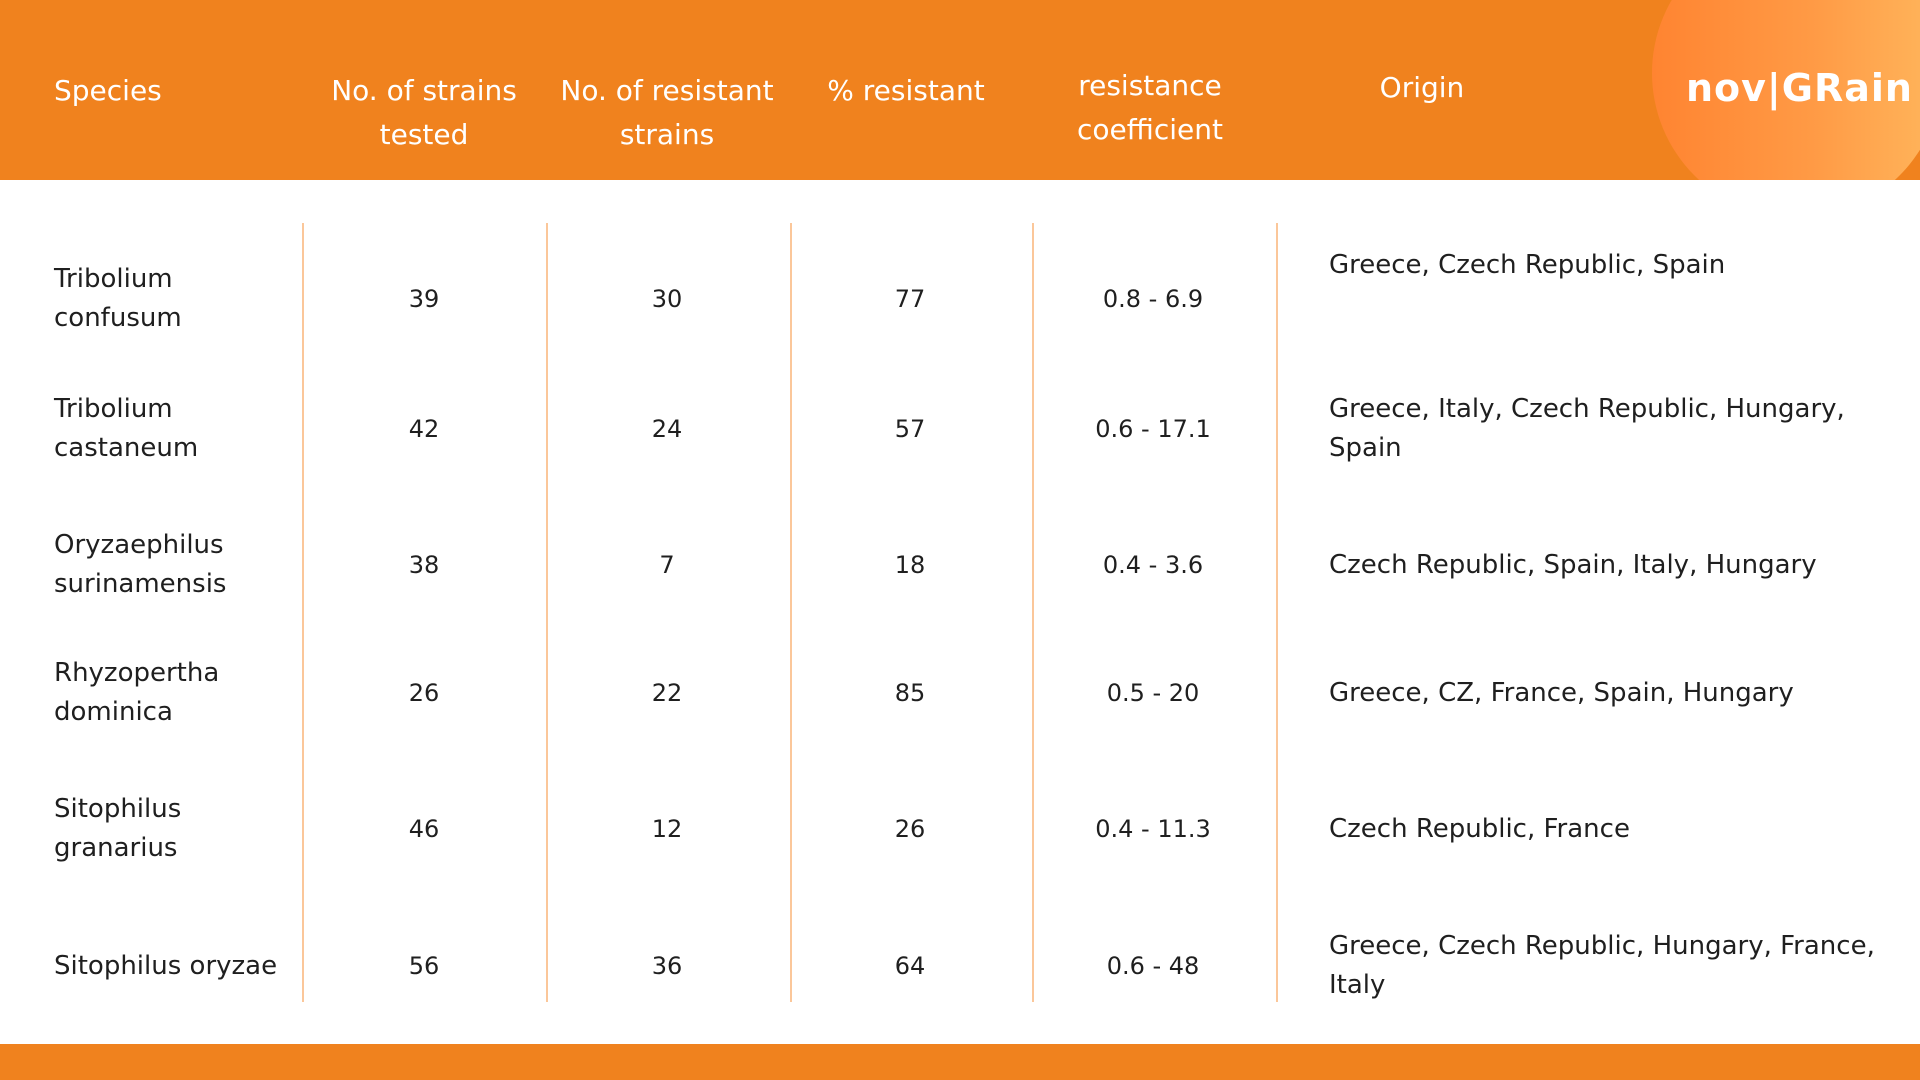 This screenshot has width=1920, height=1080. Describe the element at coordinates (1153, 692) in the screenshot. I see `value-cell: 0.5 - 20` at that location.